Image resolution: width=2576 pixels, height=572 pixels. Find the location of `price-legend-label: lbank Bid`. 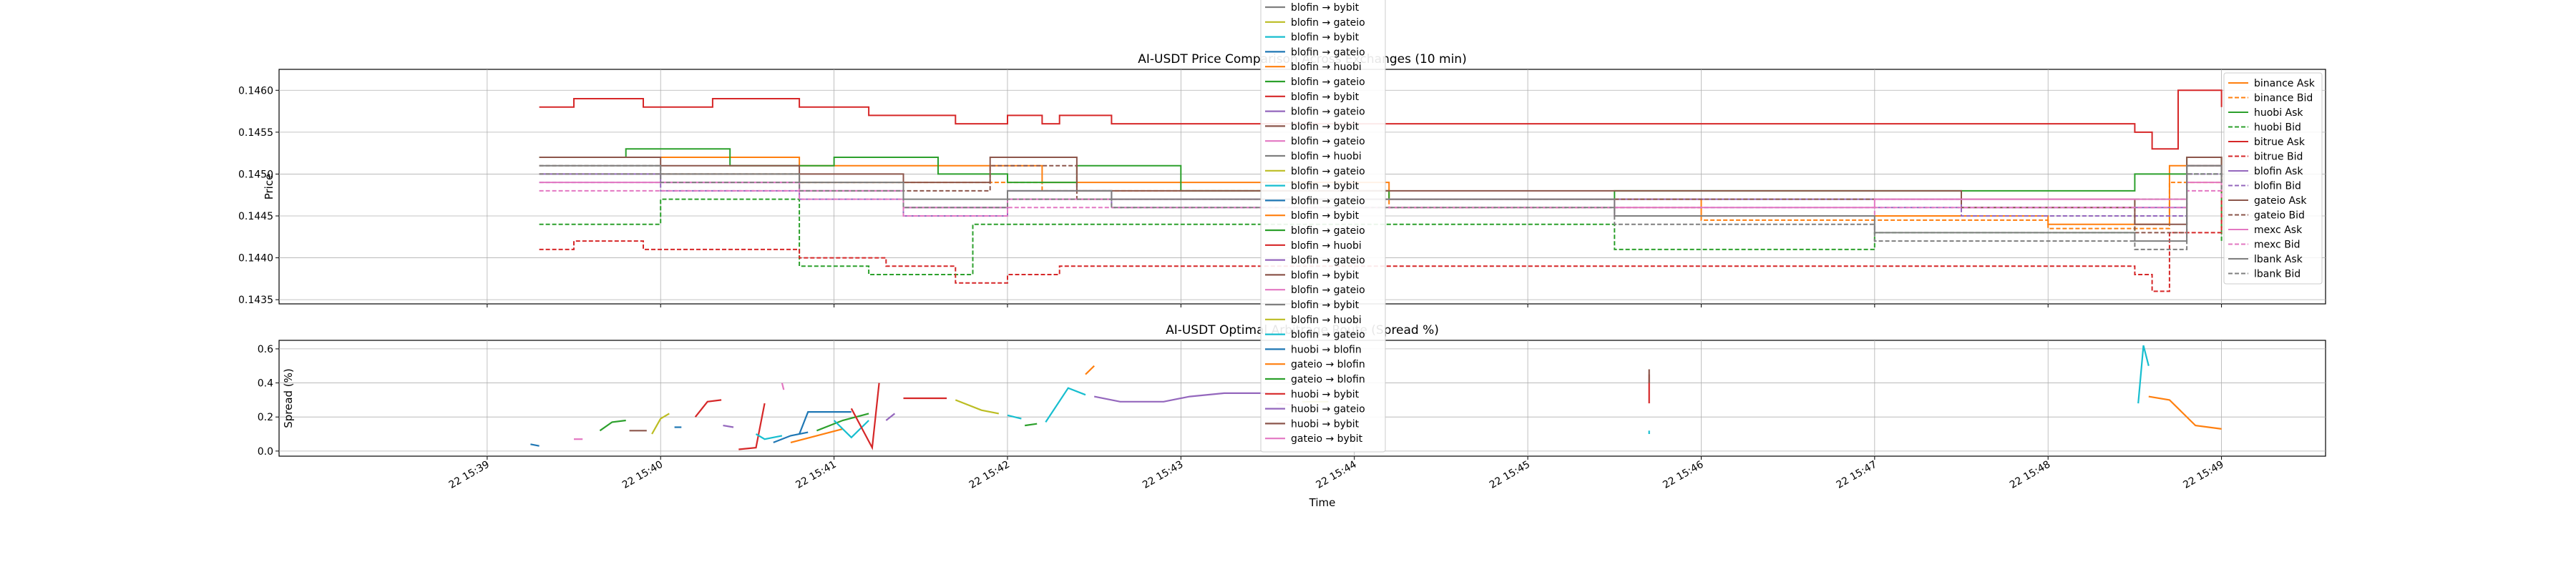

price-legend-label: lbank Bid is located at coordinates (2277, 274).